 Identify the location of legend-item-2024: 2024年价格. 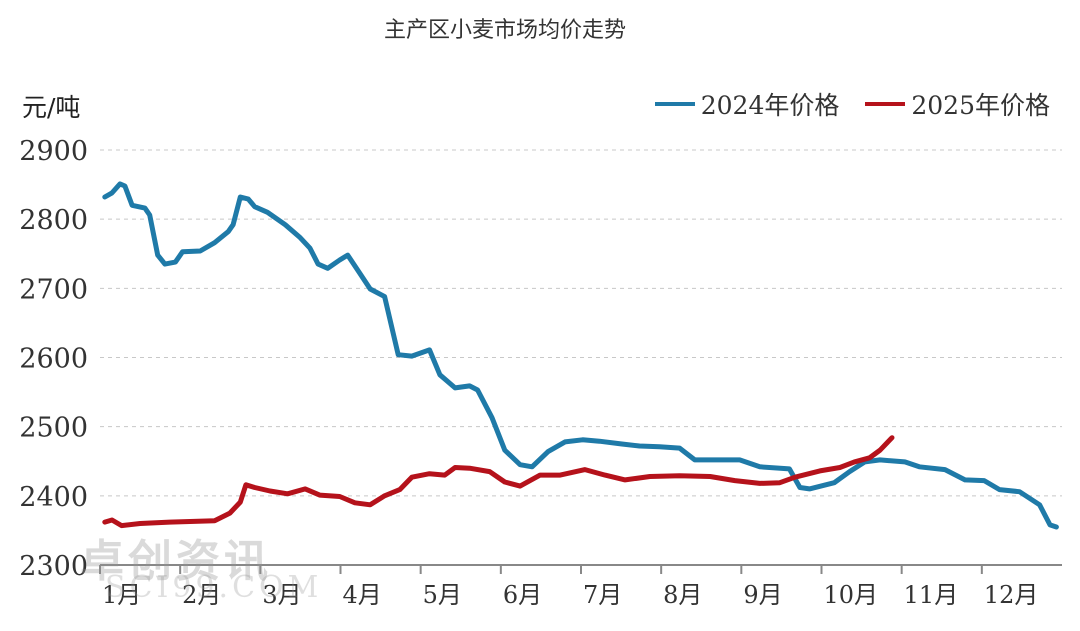
(747, 104).